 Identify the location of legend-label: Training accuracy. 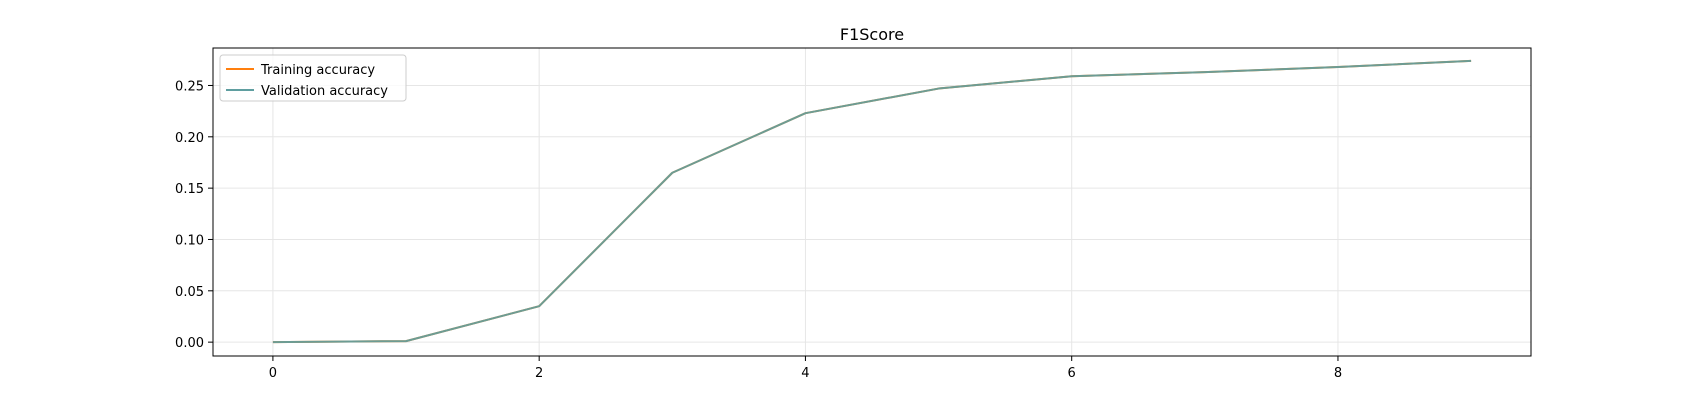
(317, 70).